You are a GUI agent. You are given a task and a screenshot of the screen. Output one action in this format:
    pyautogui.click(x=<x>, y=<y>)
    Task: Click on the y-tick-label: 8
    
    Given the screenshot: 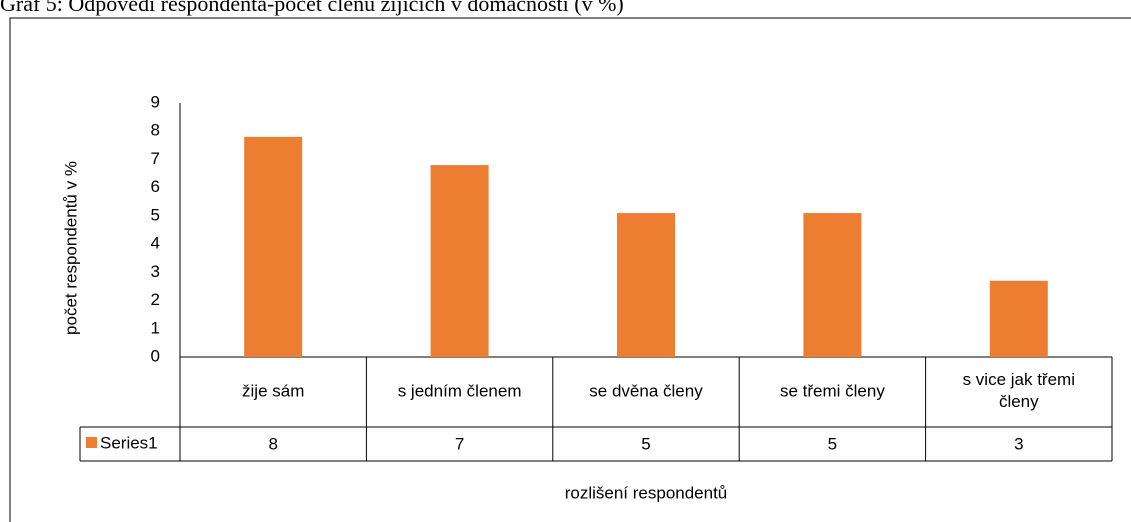 What is the action you would take?
    pyautogui.click(x=155, y=130)
    